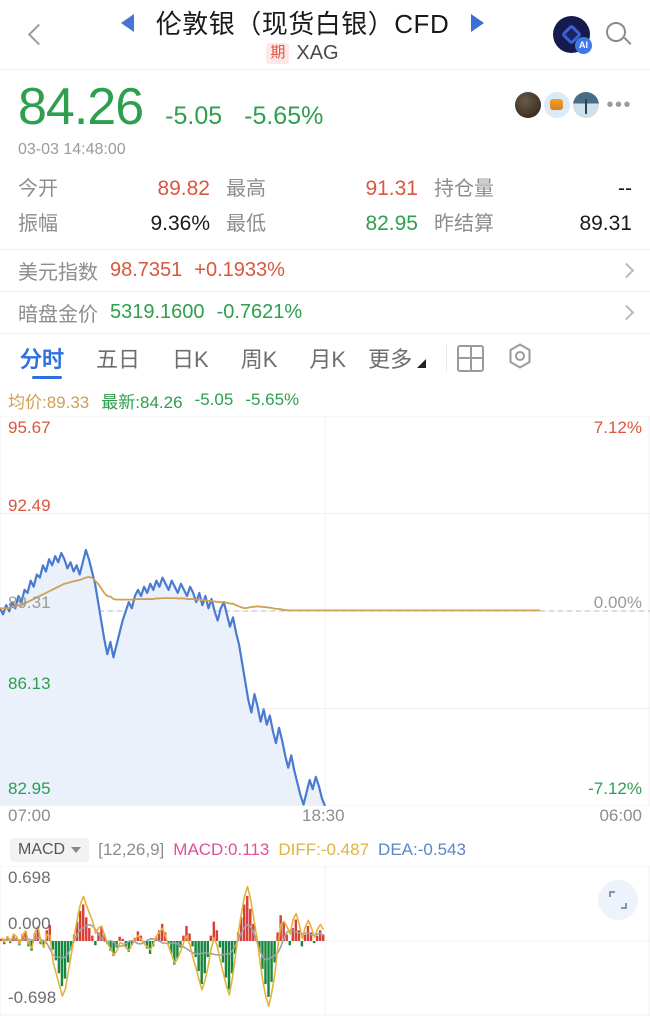 The width and height of the screenshot is (650, 1021). What do you see at coordinates (471, 358) in the screenshot?
I see `grid-layout-icon` at bounding box center [471, 358].